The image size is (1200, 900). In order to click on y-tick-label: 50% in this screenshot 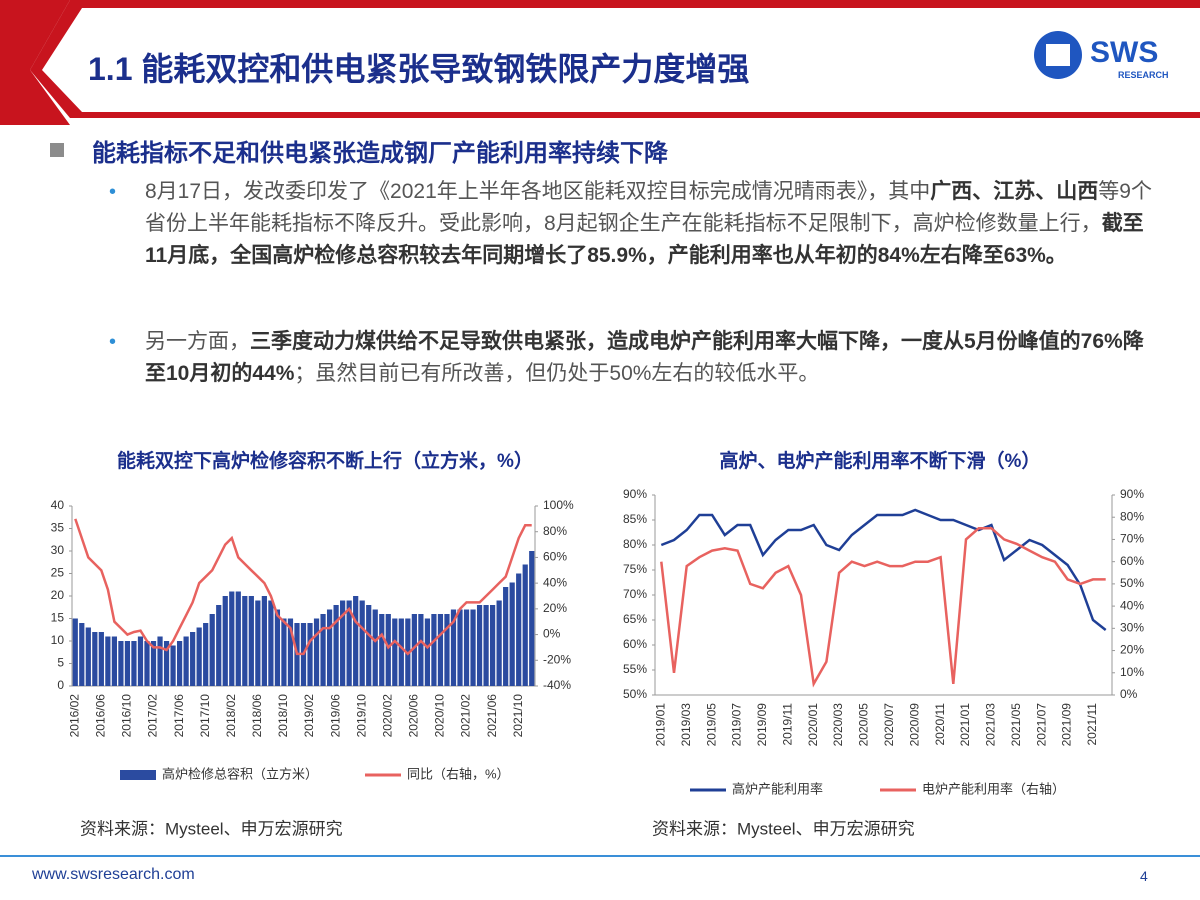, I will do `click(635, 694)`.